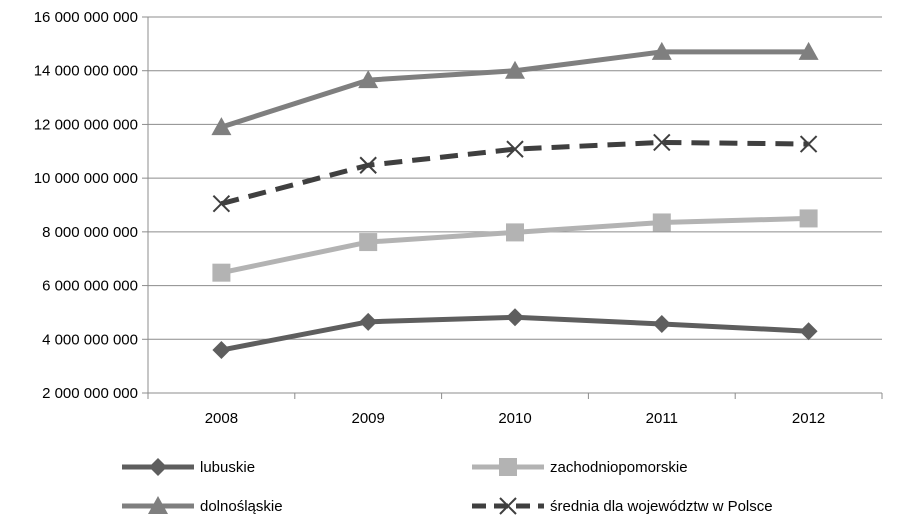 The image size is (900, 518). I want to click on legend-item: lubuskie, so click(188, 467).